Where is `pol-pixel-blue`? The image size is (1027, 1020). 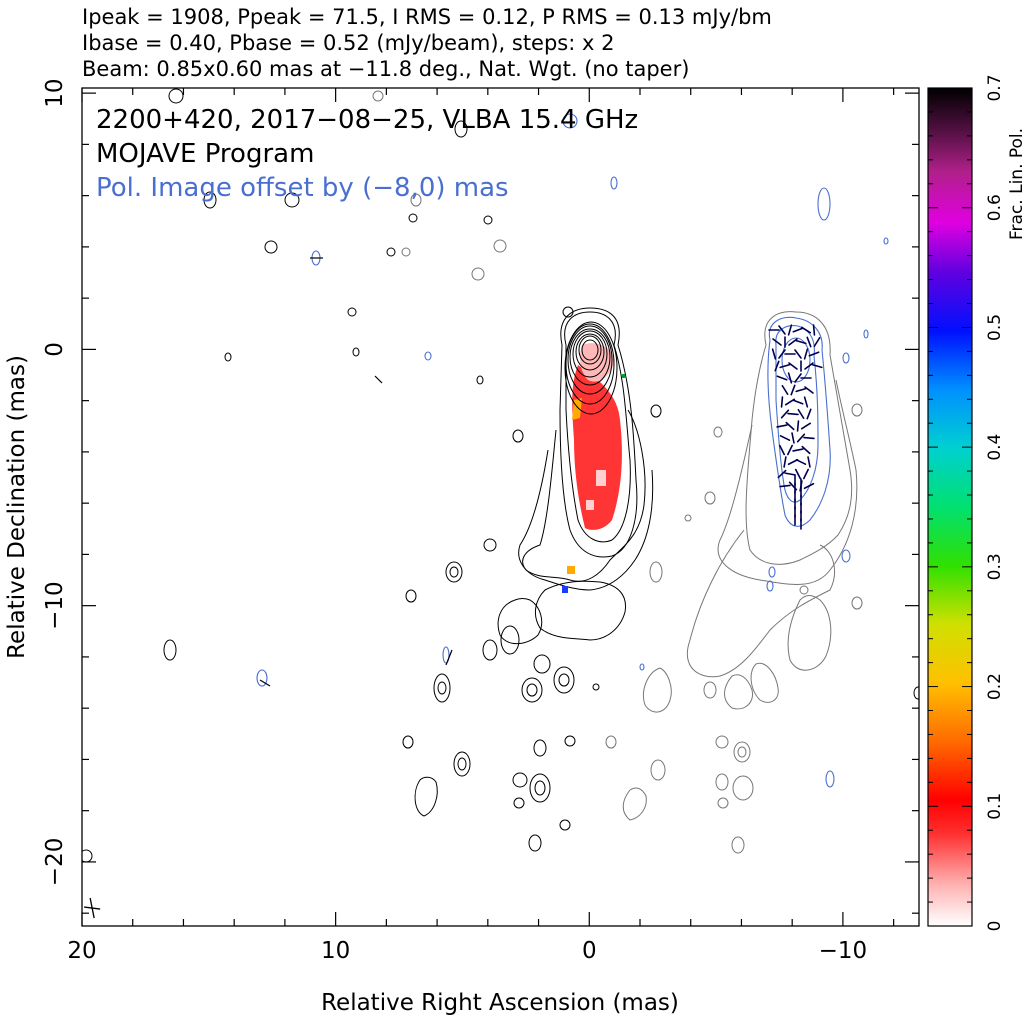 pol-pixel-blue is located at coordinates (565, 589).